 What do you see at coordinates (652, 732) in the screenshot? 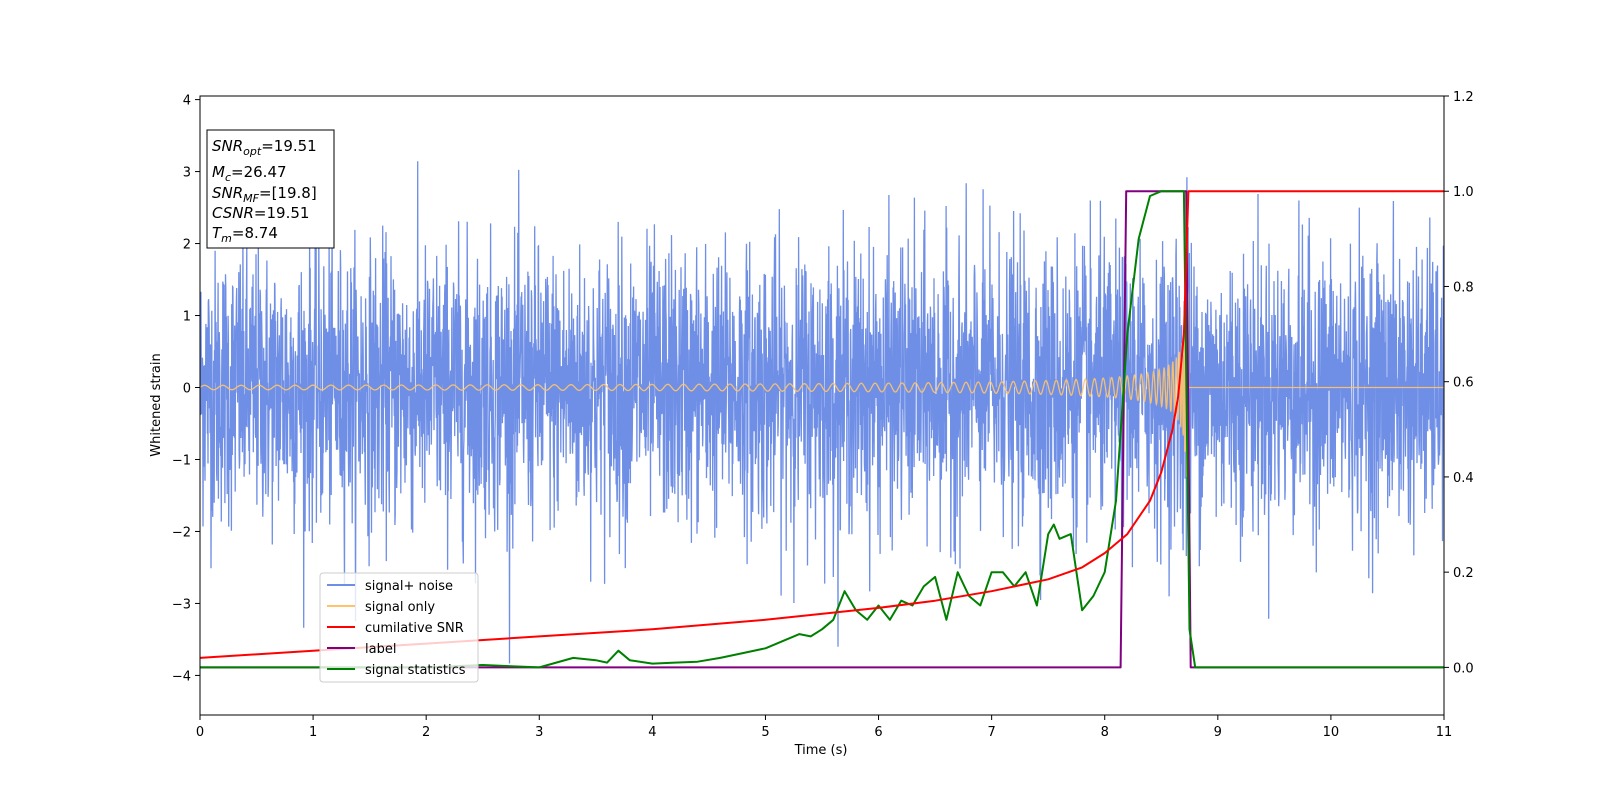
I see `x-tick-label: 4` at bounding box center [652, 732].